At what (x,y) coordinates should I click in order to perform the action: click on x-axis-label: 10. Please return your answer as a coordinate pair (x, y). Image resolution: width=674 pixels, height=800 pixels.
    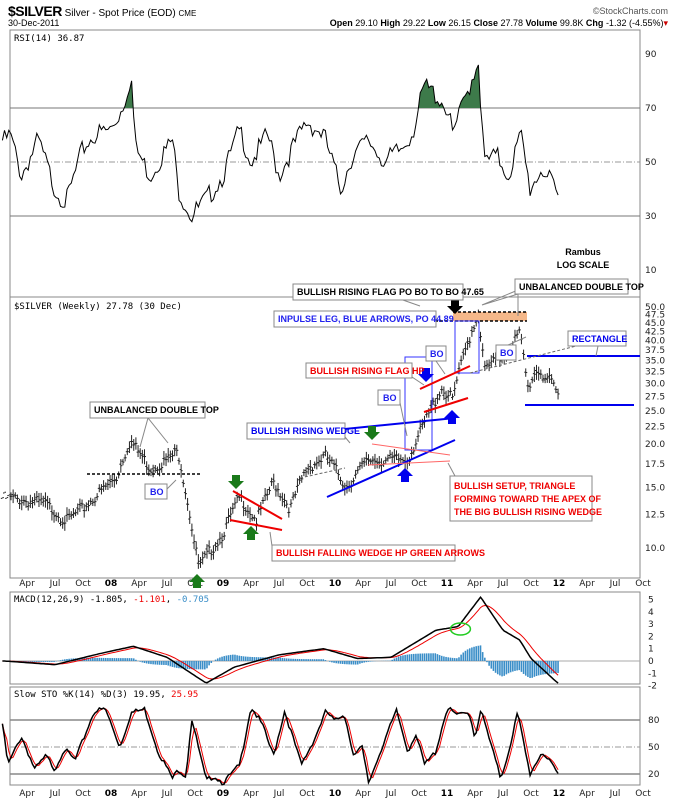
    Looking at the image, I should click on (335, 794).